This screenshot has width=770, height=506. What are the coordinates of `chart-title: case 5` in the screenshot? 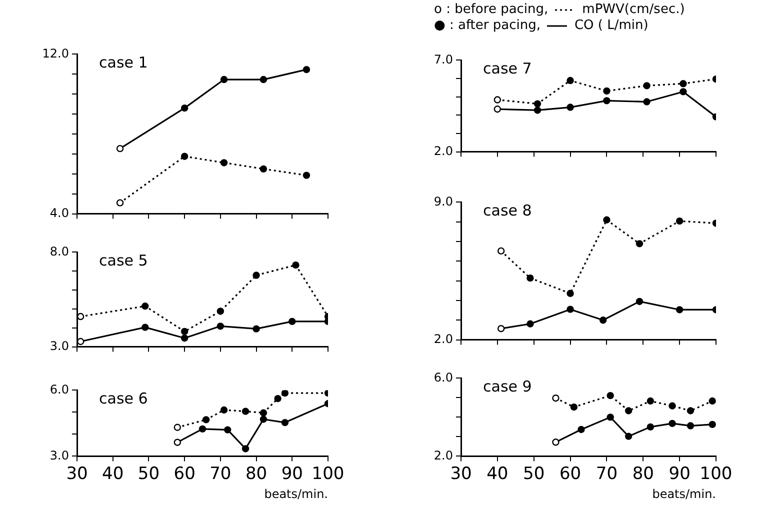 It's located at (123, 261).